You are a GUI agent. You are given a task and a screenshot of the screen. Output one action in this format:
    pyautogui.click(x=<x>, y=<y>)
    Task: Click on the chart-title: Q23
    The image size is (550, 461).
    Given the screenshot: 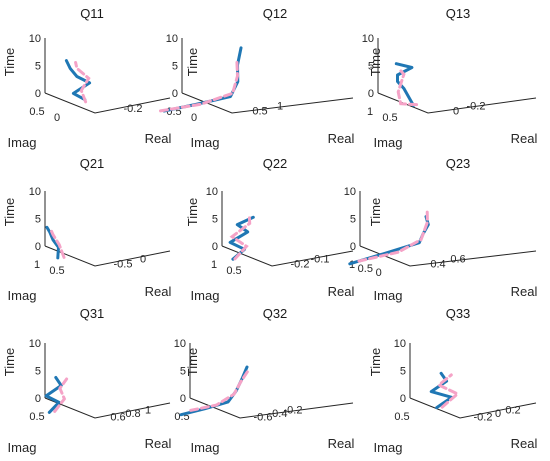 What is the action you would take?
    pyautogui.click(x=458, y=163)
    